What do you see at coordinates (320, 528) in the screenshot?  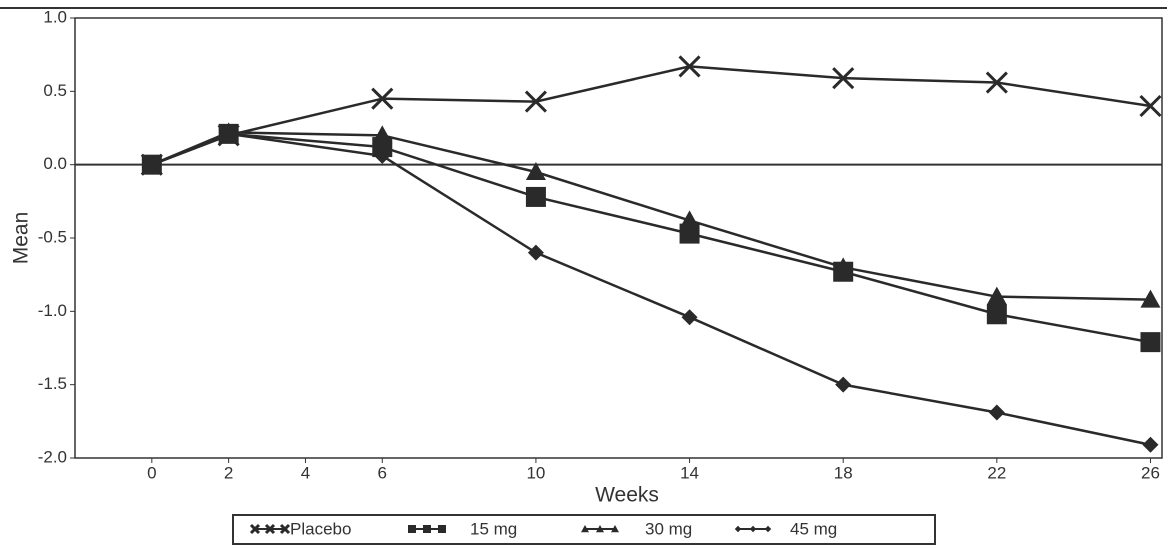 I see `legend-label: Placebo` at bounding box center [320, 528].